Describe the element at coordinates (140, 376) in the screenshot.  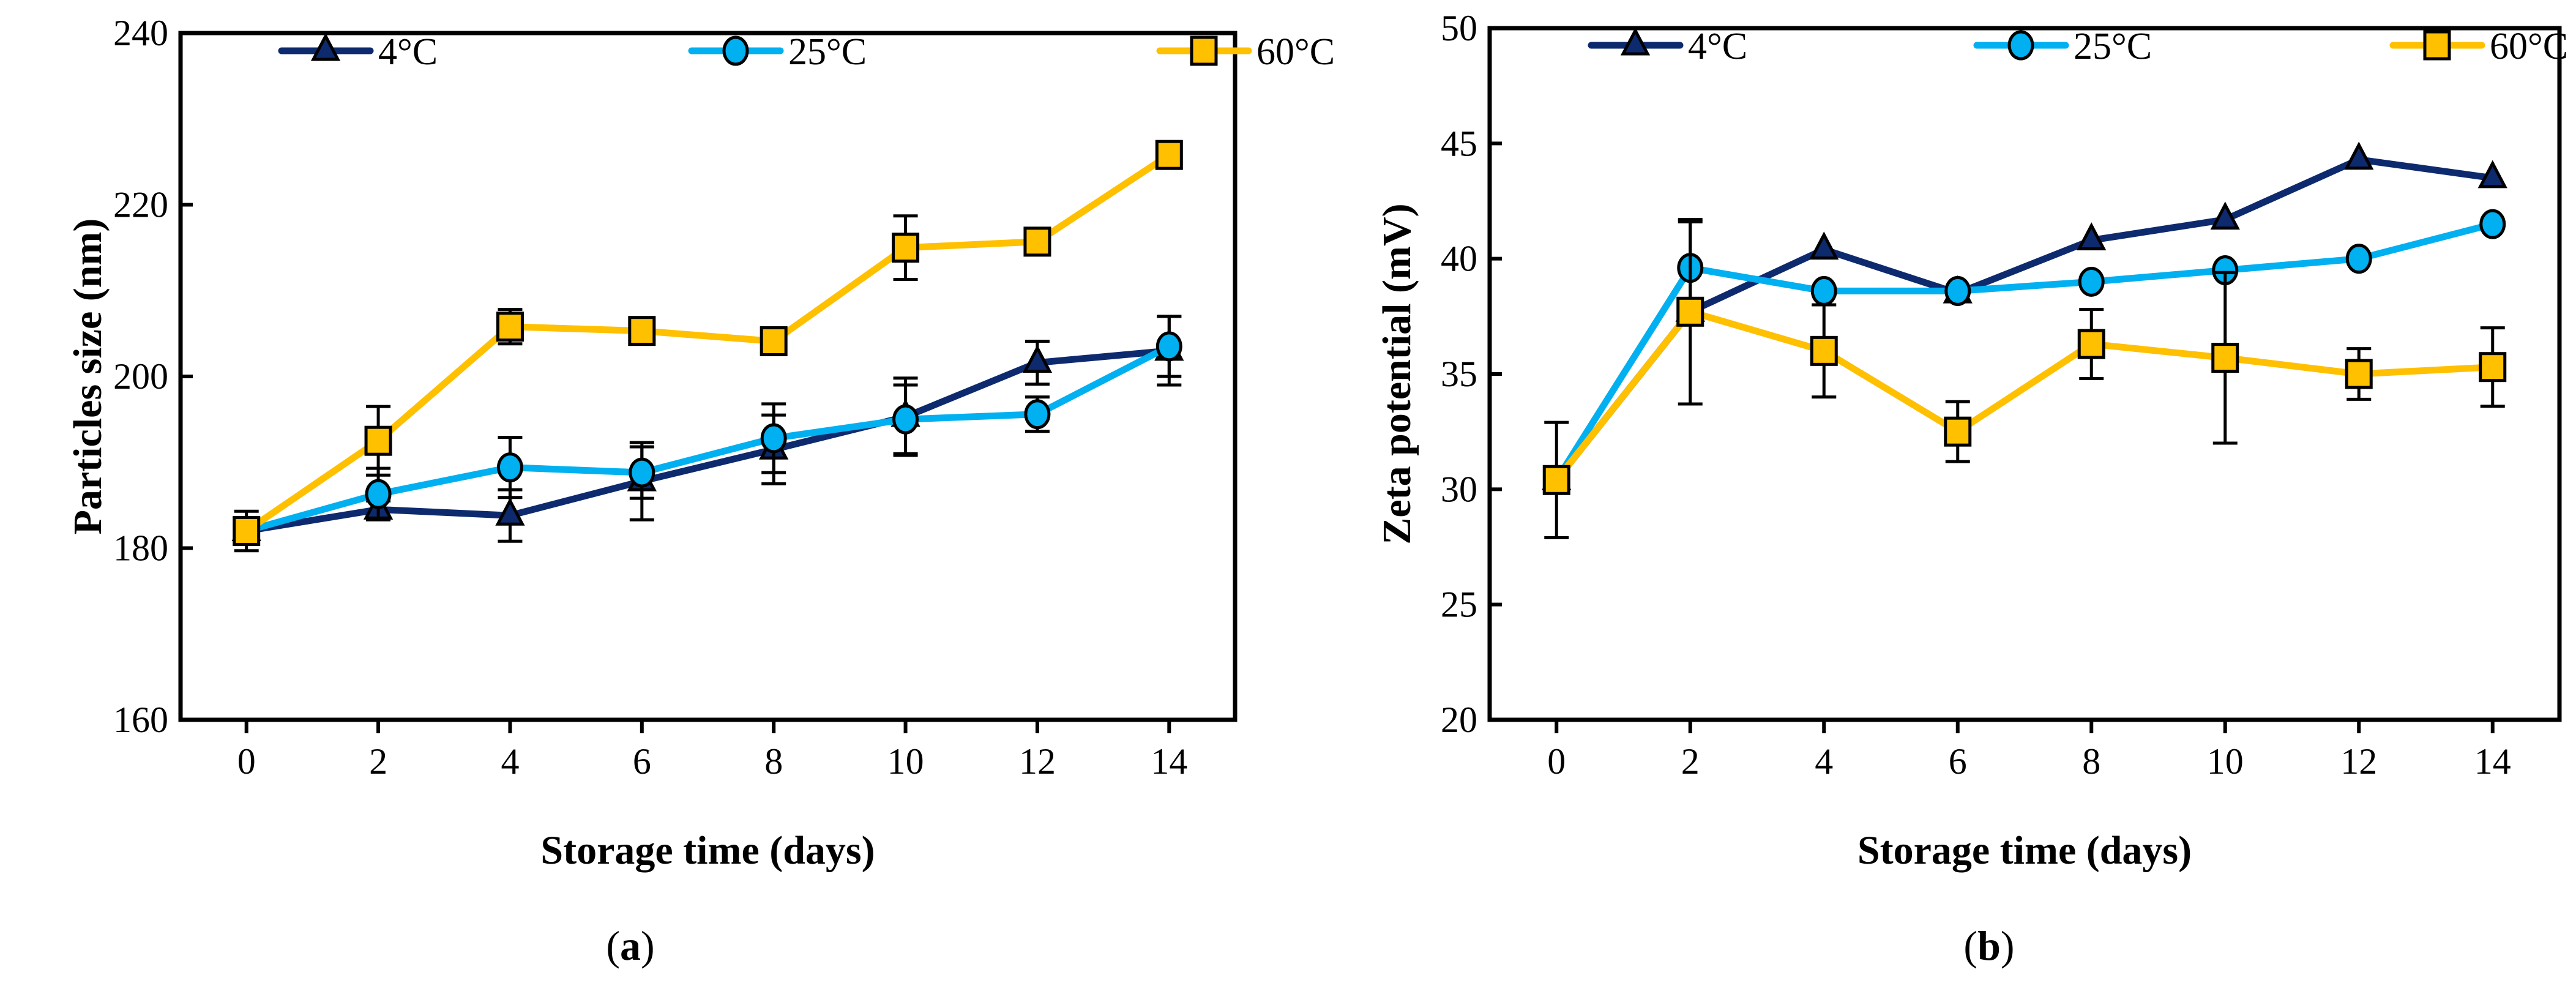
I see `y-tick-label: 200` at that location.